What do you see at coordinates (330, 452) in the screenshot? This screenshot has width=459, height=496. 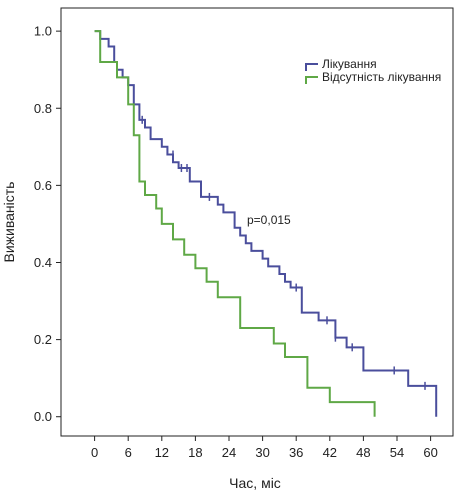 I see `x-tick-label: 42` at bounding box center [330, 452].